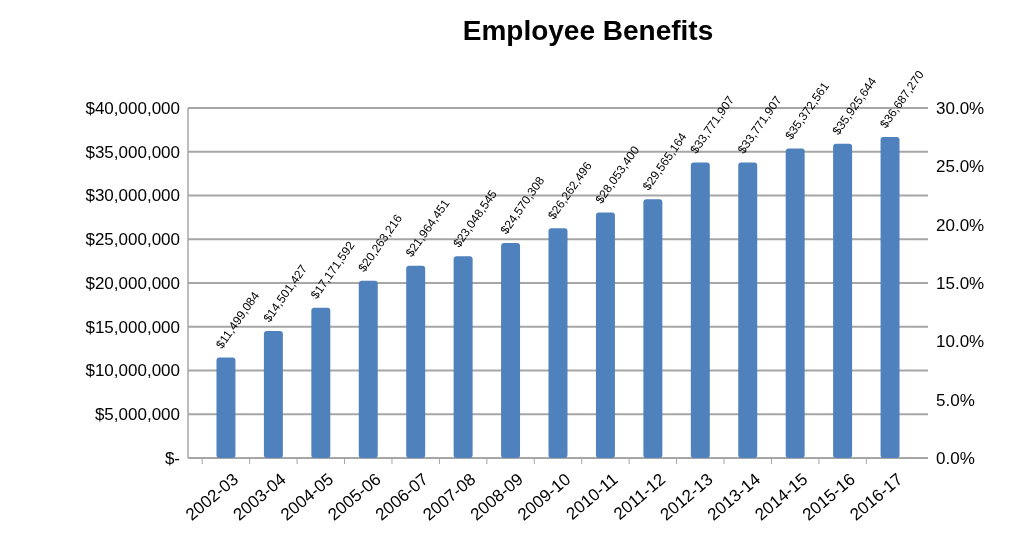  I want to click on y2-tick-label: 20.0%, so click(960, 225).